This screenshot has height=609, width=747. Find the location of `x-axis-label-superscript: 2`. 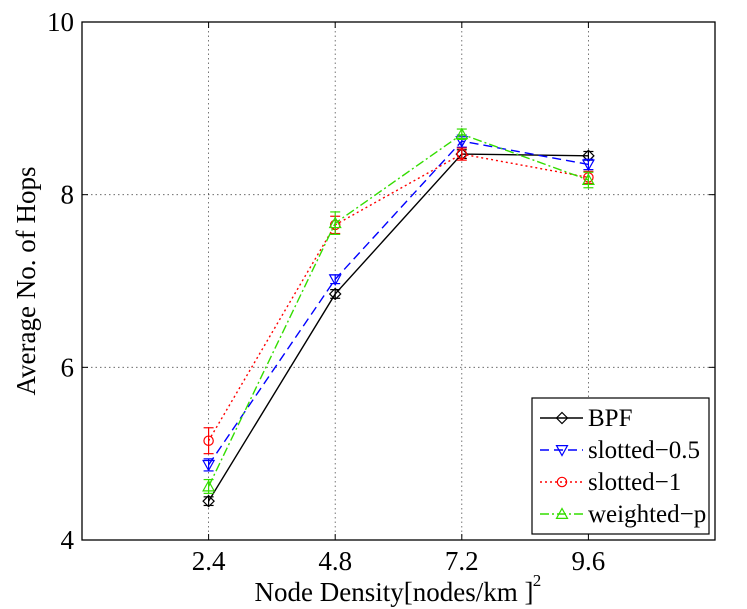

x-axis-label-superscript: 2 is located at coordinates (537, 580).